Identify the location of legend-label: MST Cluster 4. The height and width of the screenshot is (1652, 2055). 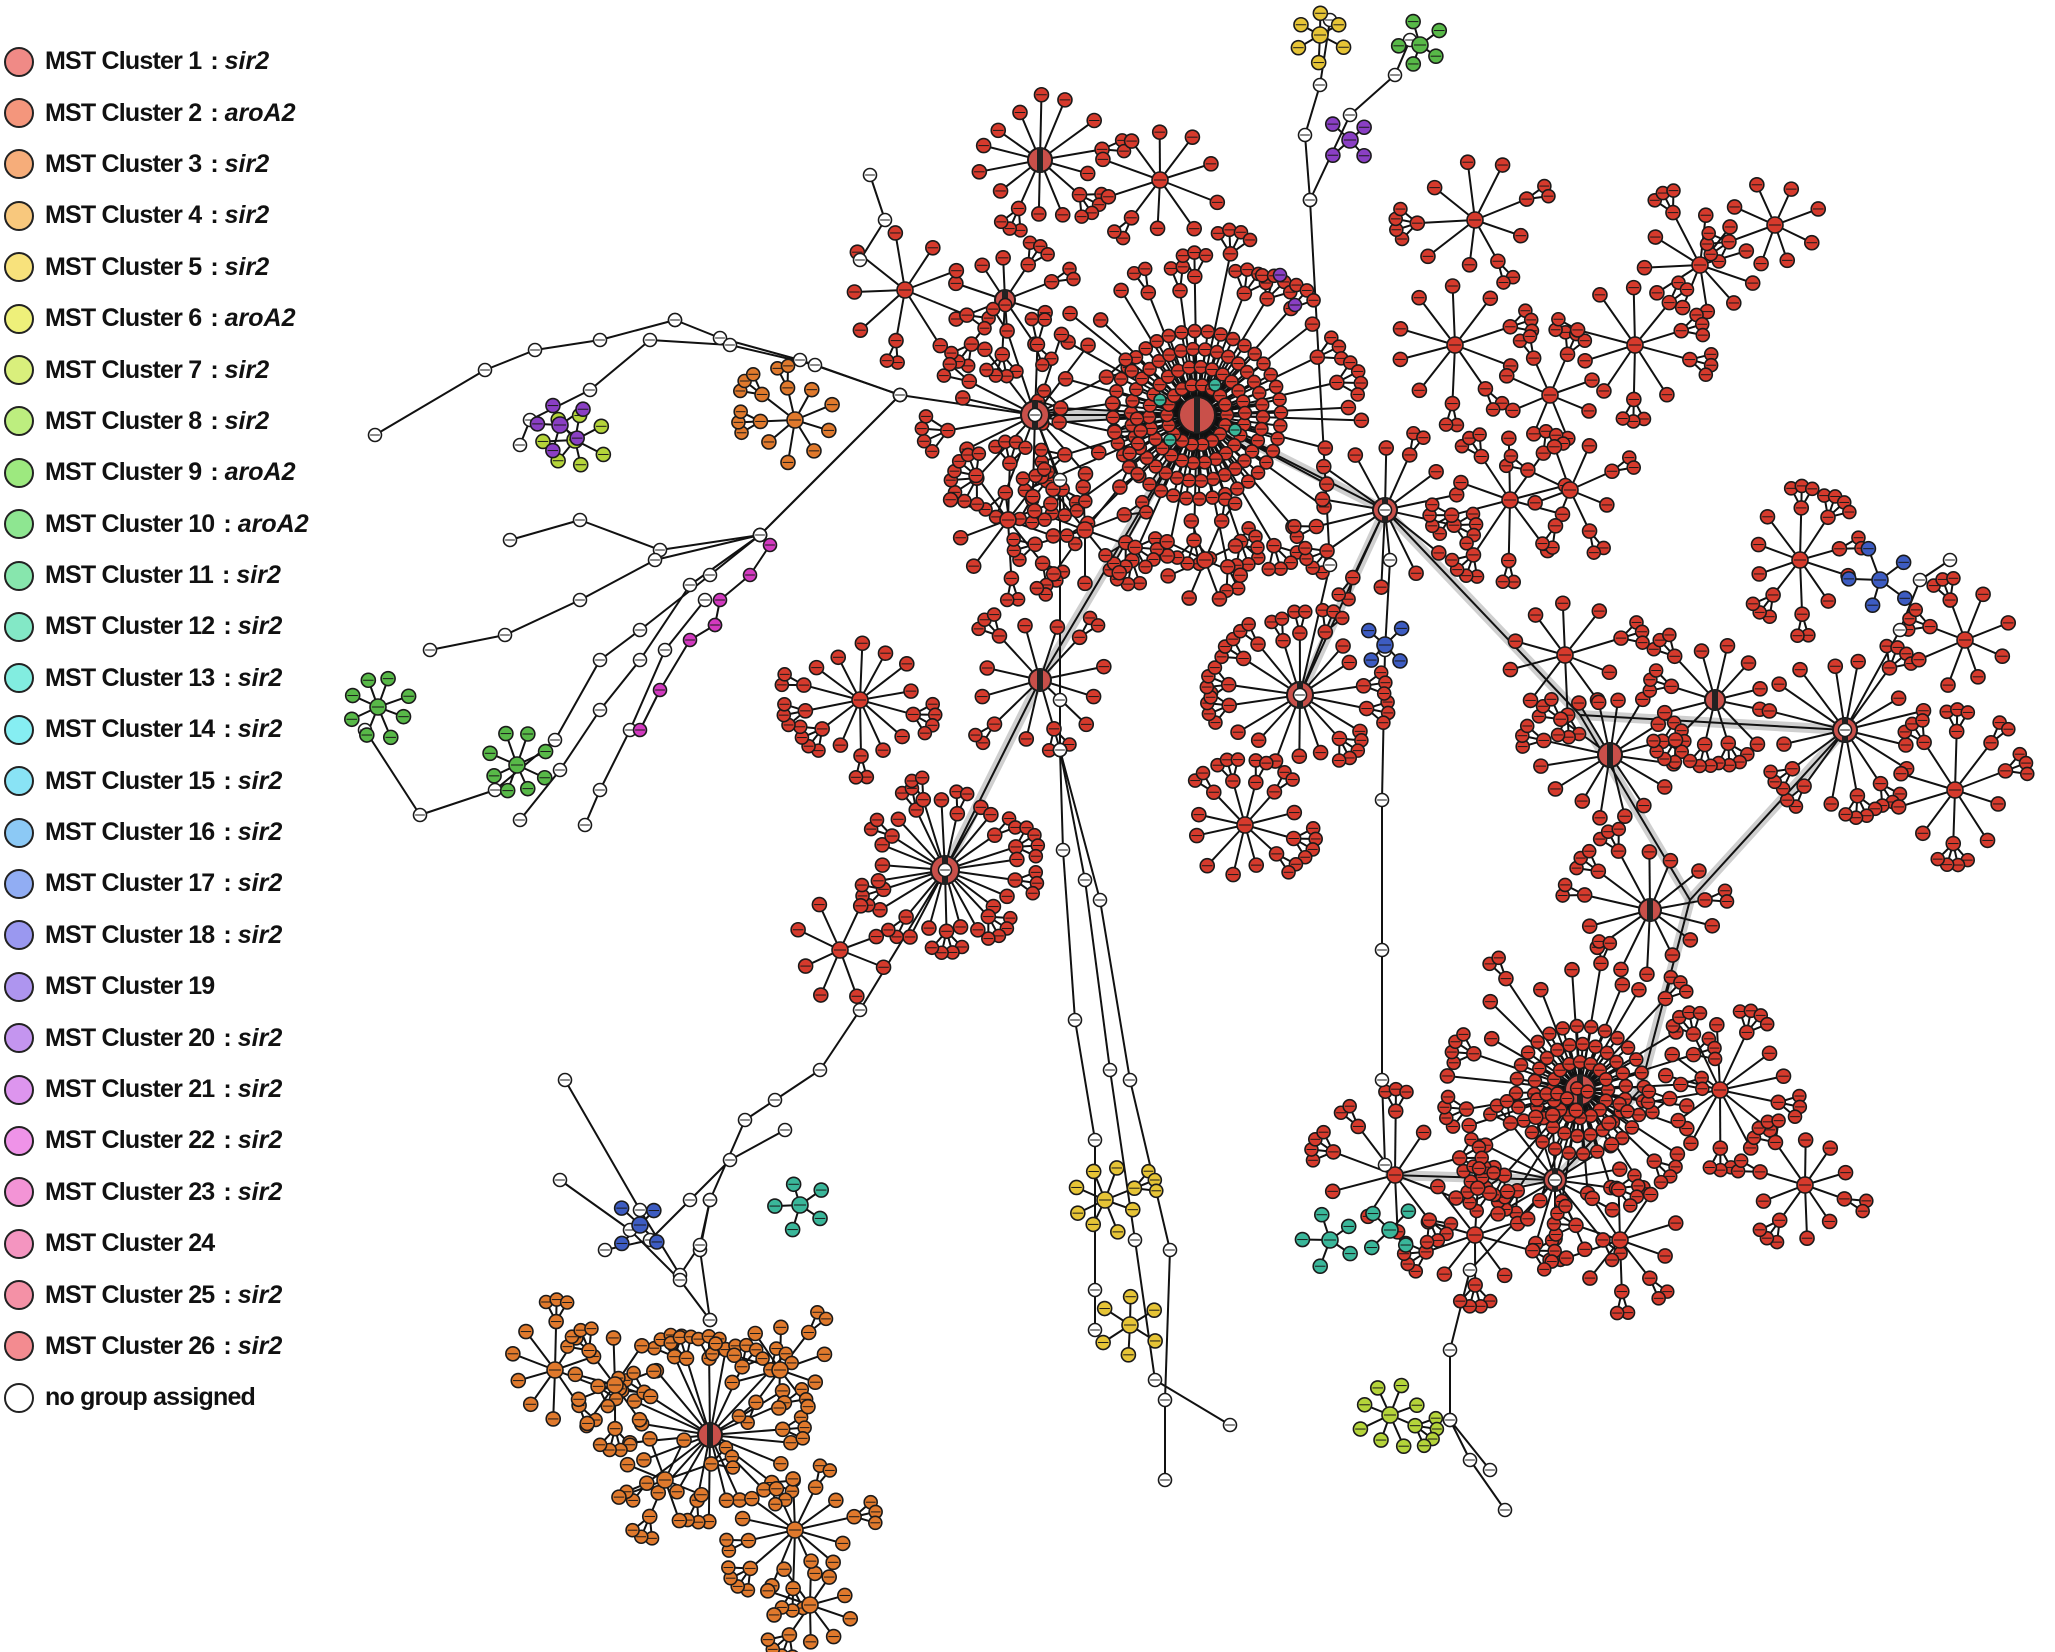
(123, 215).